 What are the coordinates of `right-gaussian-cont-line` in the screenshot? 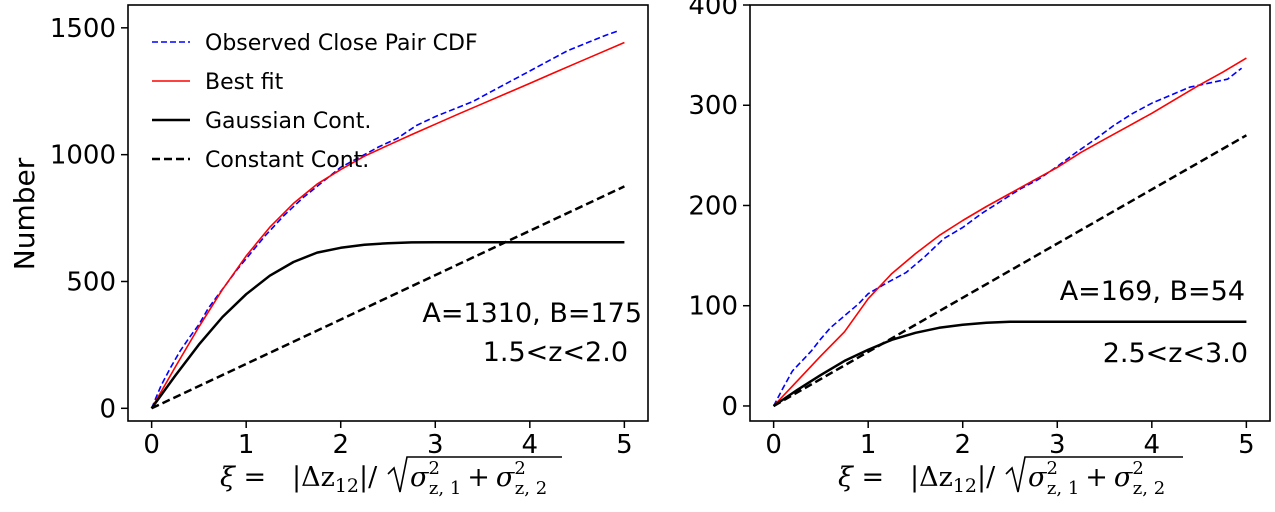 It's located at (1009, 364).